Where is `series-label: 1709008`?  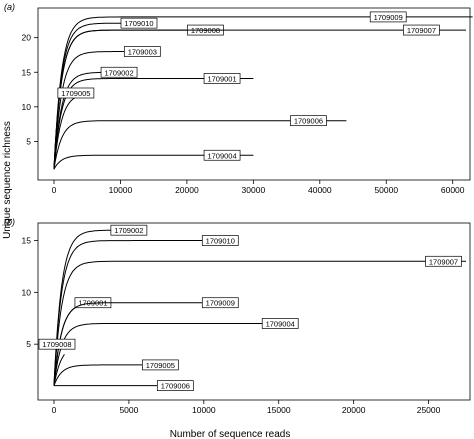 series-label: 1709008 is located at coordinates (56, 344).